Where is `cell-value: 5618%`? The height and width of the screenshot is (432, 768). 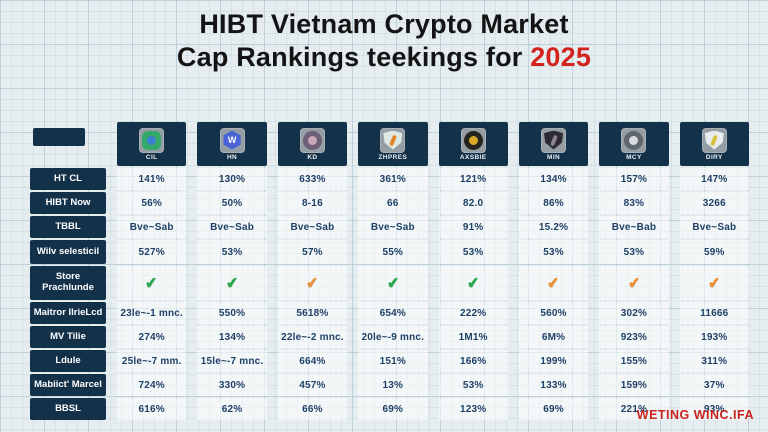 cell-value: 5618% is located at coordinates (312, 313).